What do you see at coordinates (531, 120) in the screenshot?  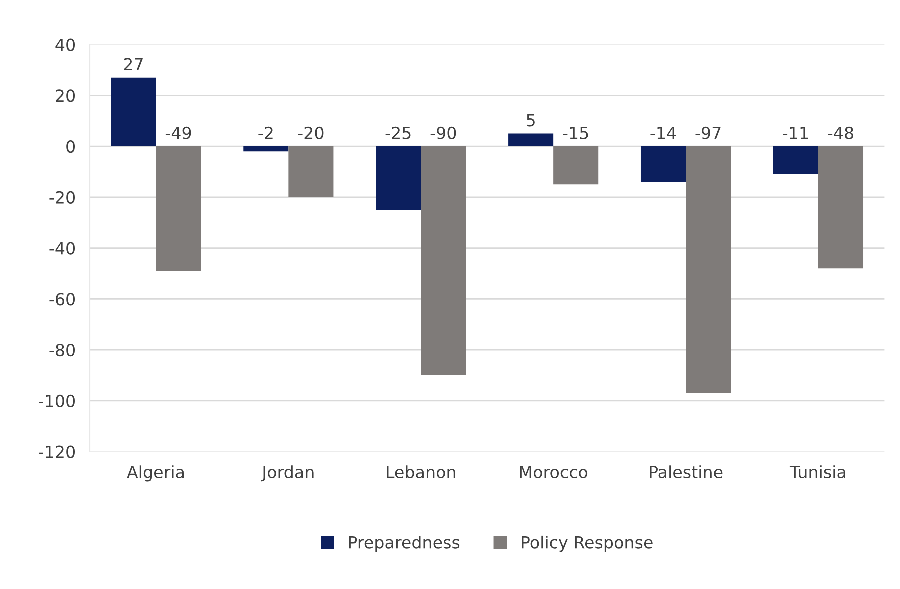 I see `data-label: 5` at bounding box center [531, 120].